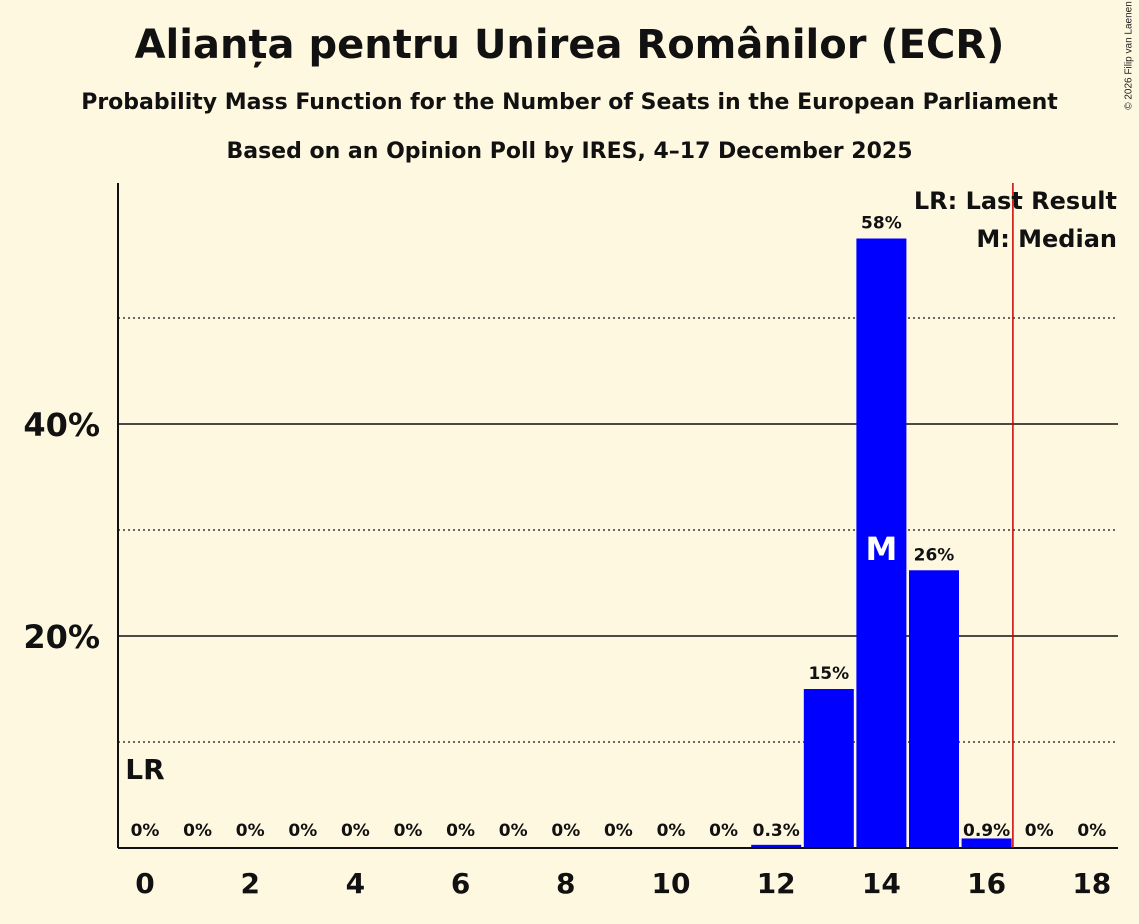 The width and height of the screenshot is (1139, 924). I want to click on x-tick-label-4: 4, so click(355, 883).